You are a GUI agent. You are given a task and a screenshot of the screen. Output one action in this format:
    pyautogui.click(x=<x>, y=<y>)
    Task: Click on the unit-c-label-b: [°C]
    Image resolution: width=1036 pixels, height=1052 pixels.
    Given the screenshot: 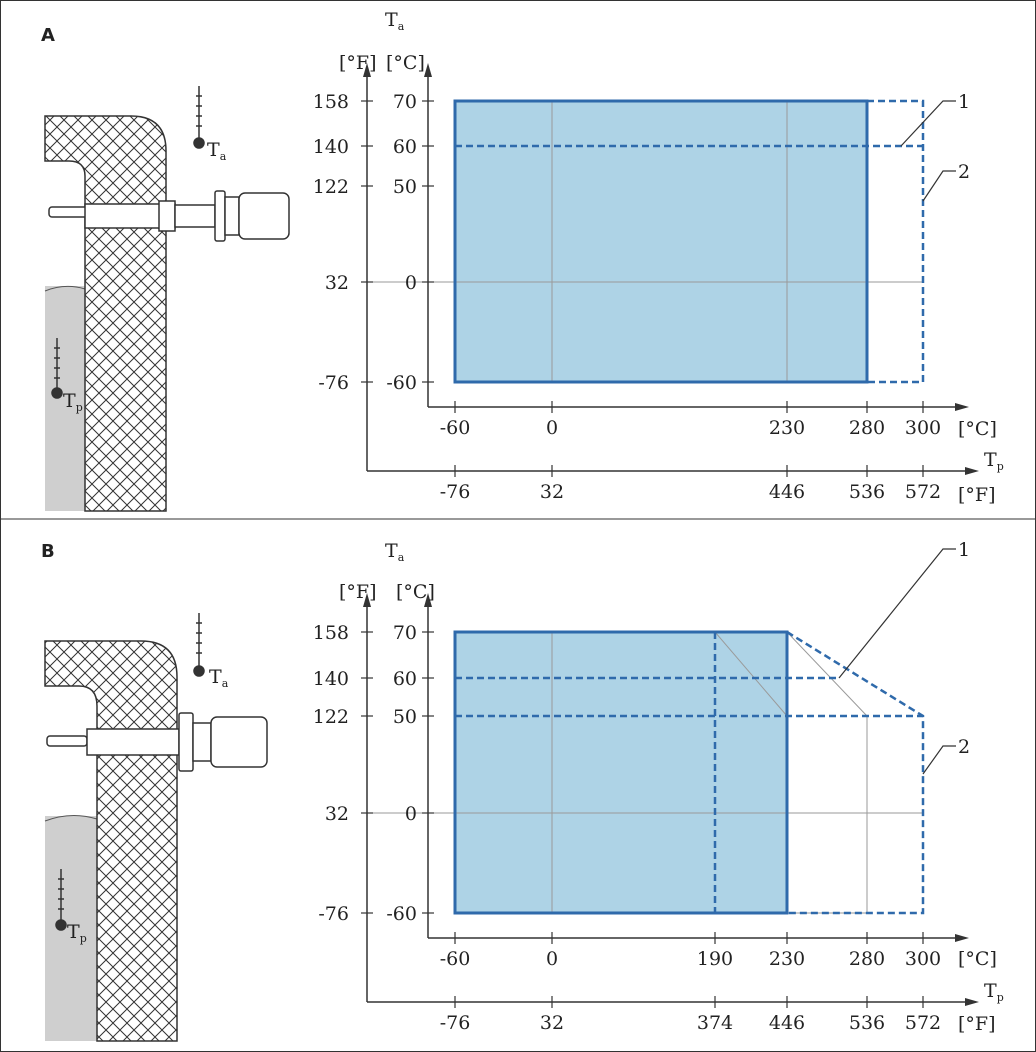 What is the action you would take?
    pyautogui.click(x=415, y=592)
    